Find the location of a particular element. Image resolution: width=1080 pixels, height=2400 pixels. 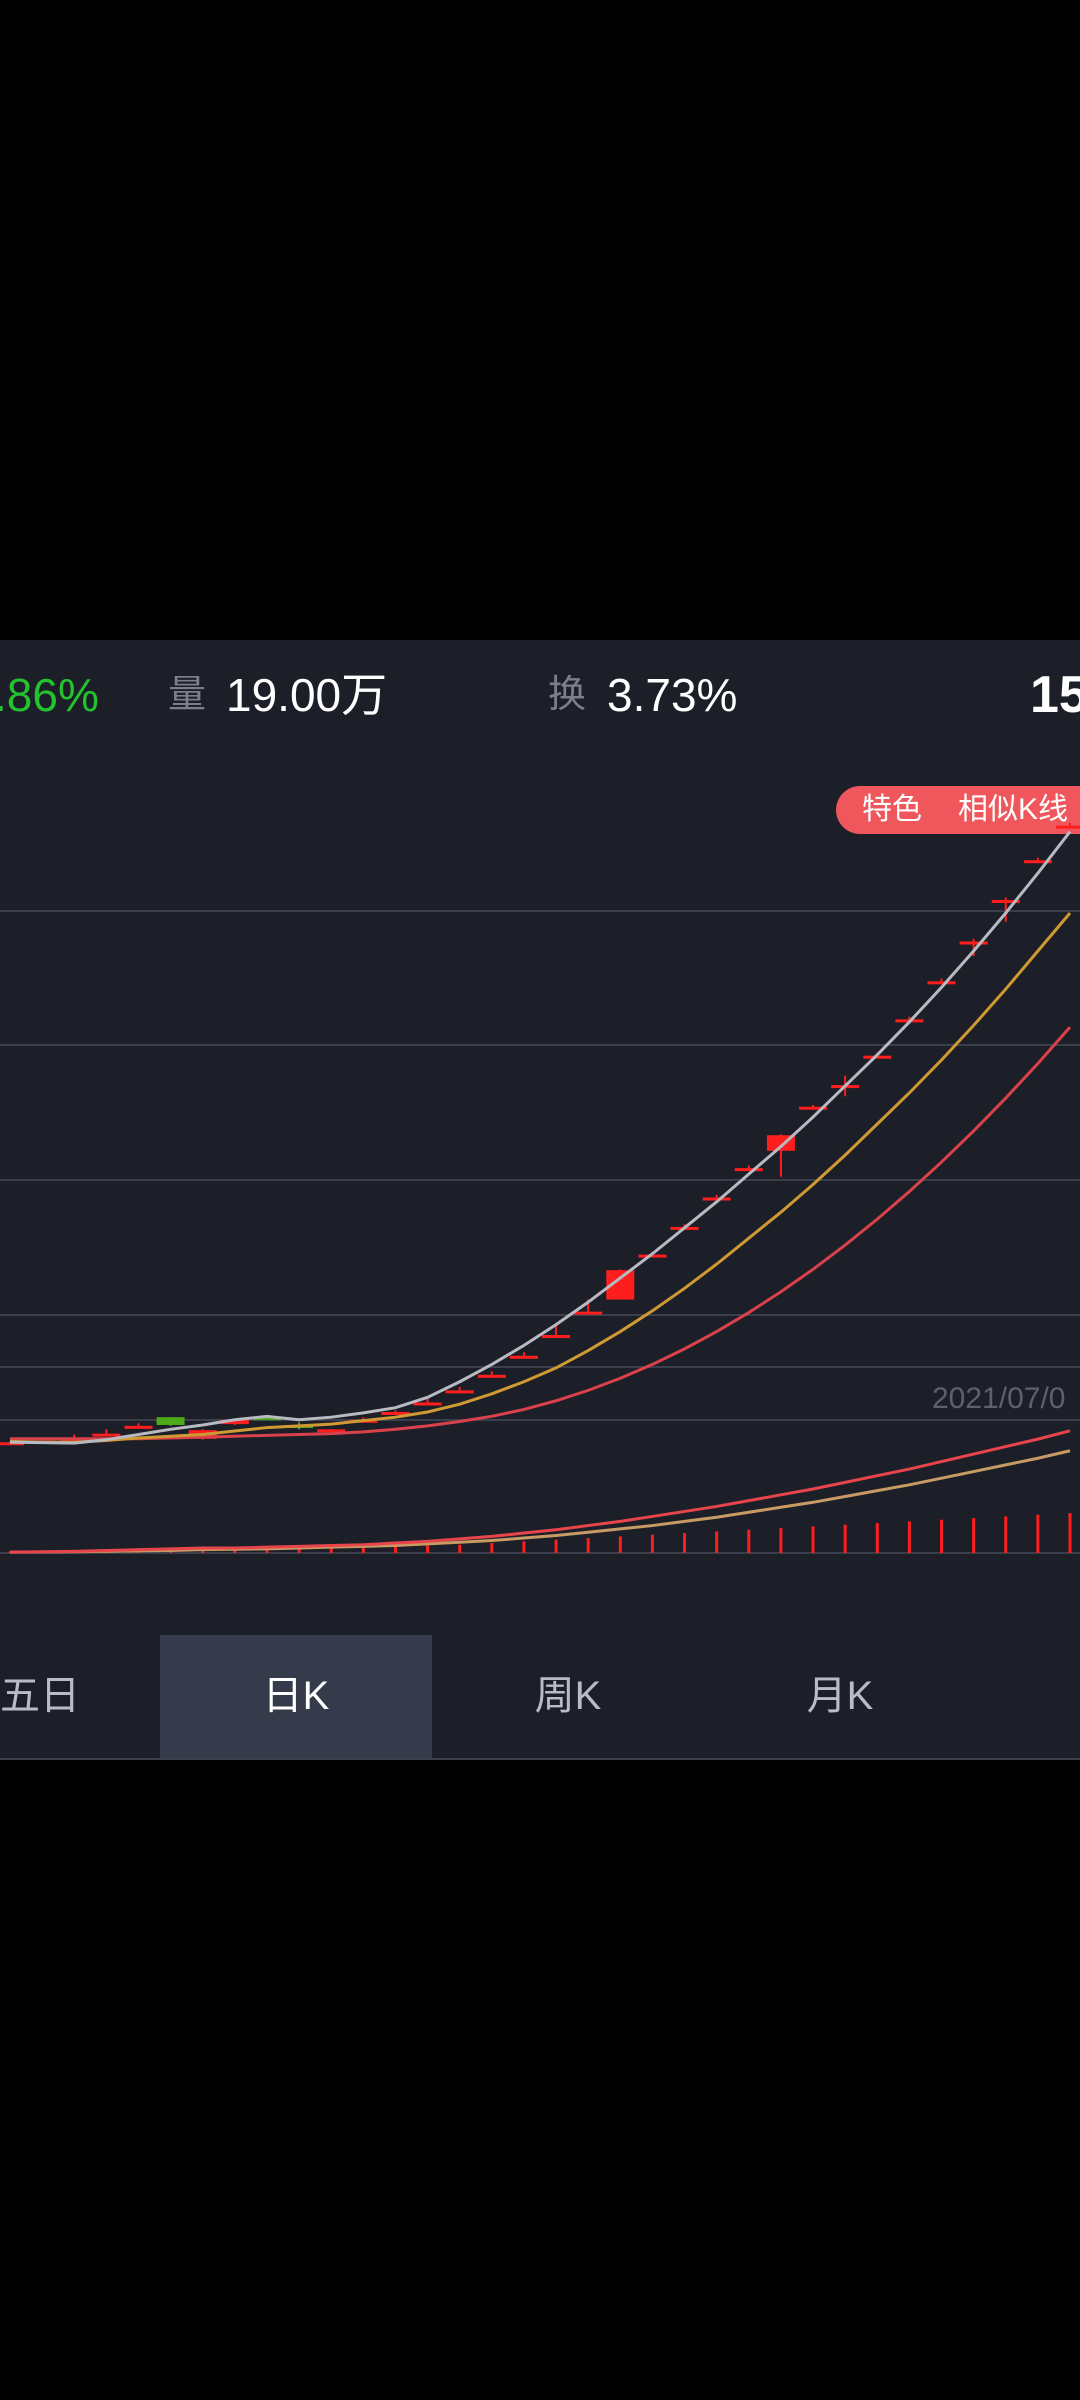

feature-badge: 特色 相似K线 is located at coordinates (958, 810).